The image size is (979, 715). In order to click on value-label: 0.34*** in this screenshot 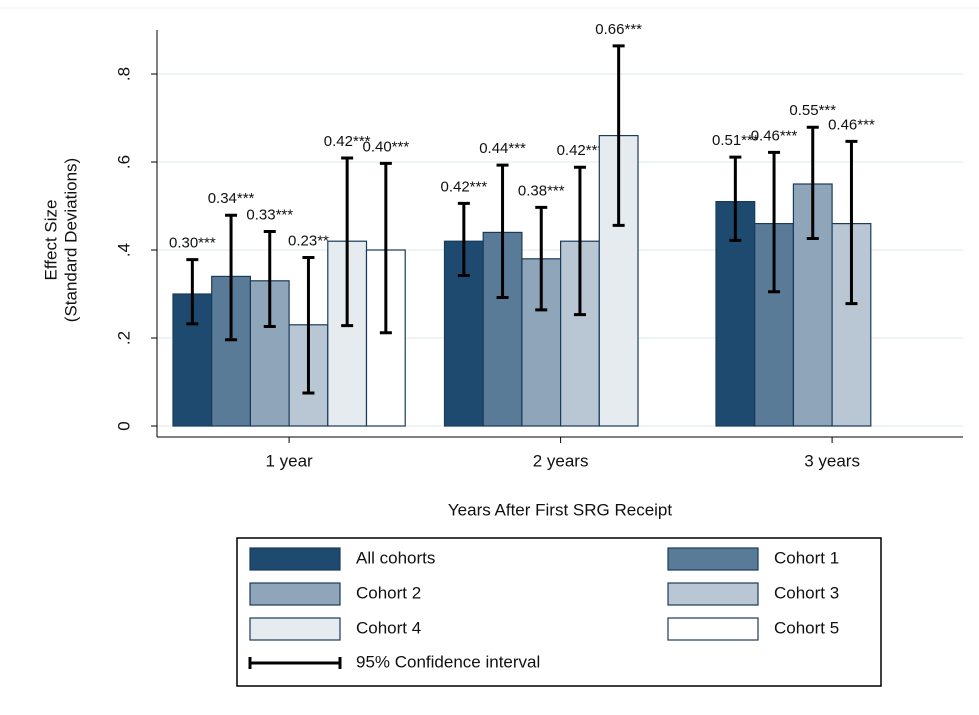, I will do `click(231, 198)`.